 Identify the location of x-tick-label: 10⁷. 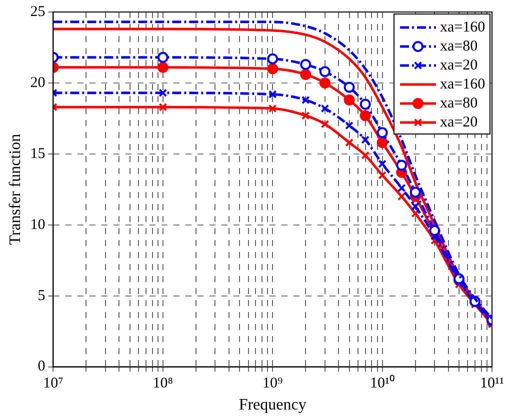
(53, 384).